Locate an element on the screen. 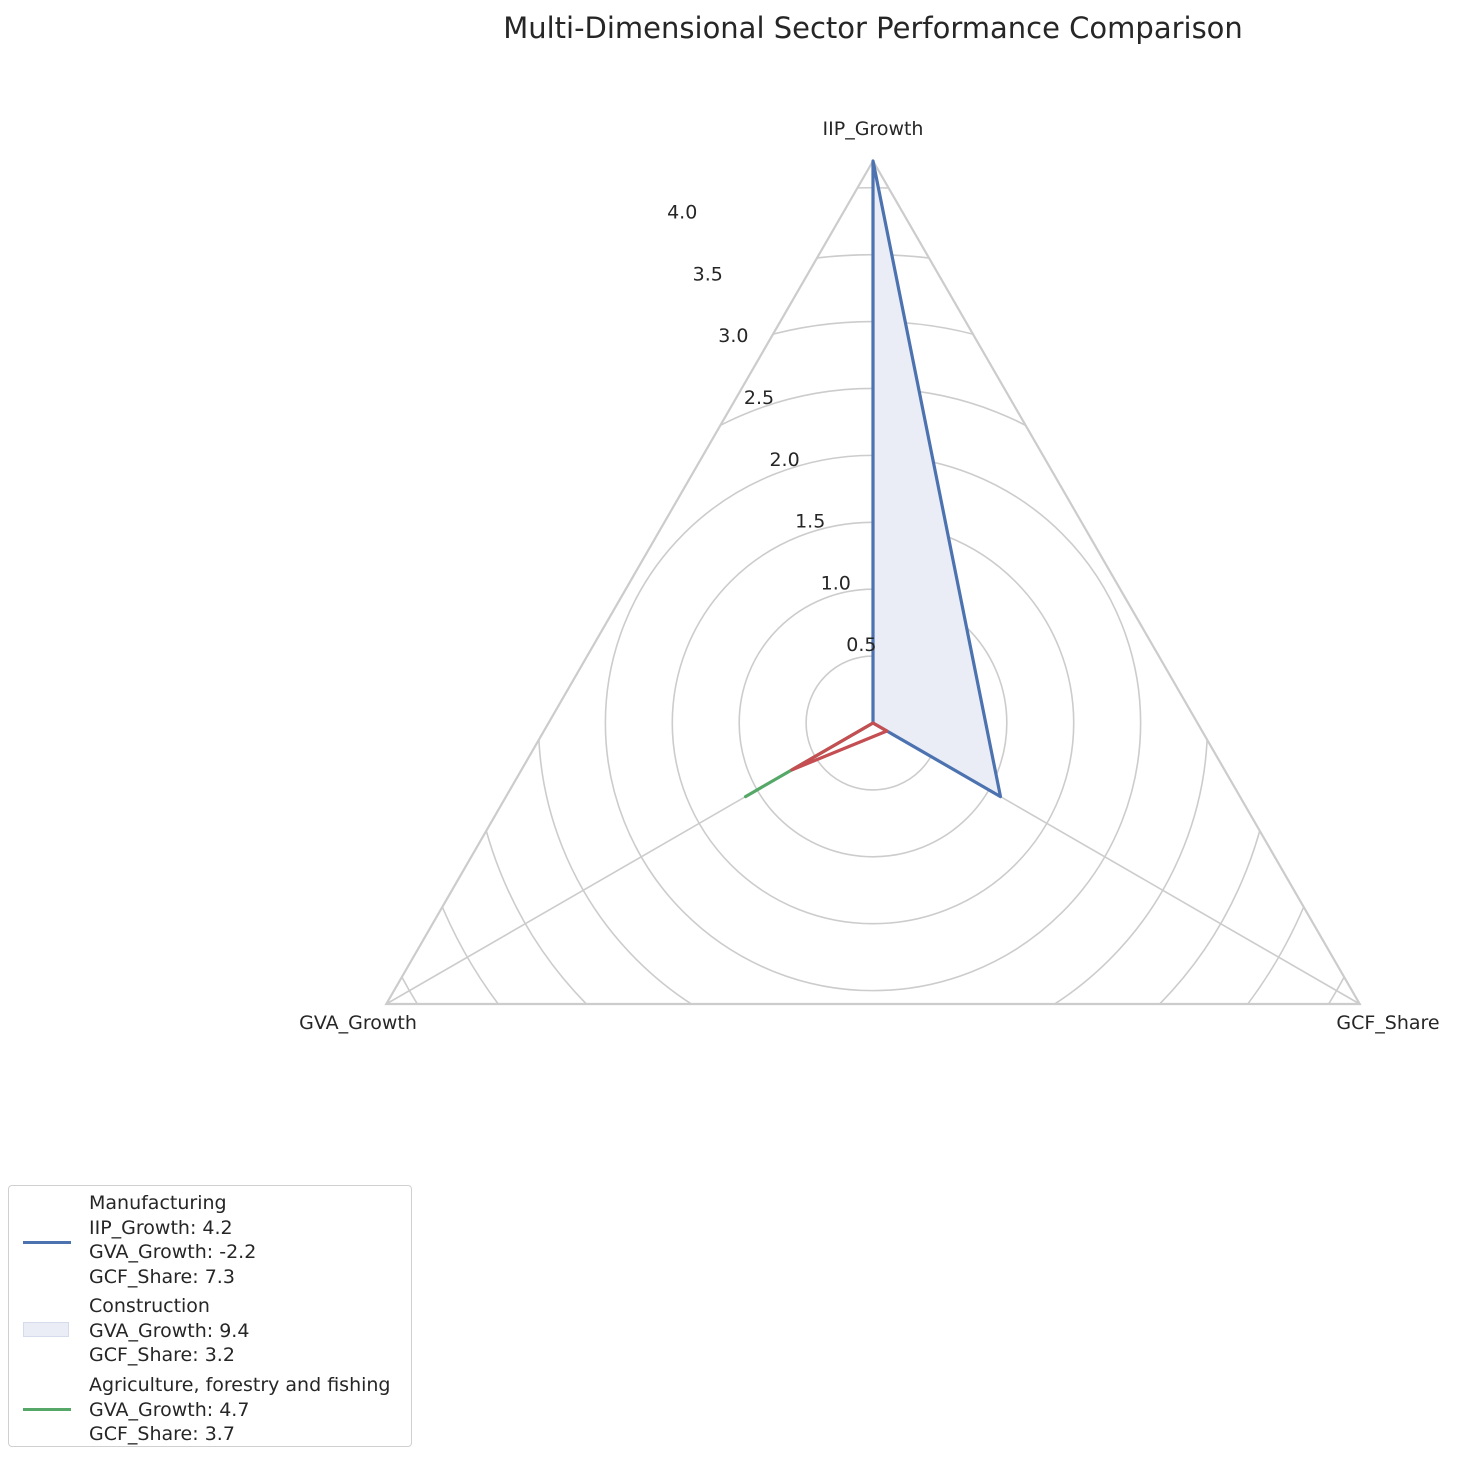  radial-tick-label: 1.0 is located at coordinates (836, 583).